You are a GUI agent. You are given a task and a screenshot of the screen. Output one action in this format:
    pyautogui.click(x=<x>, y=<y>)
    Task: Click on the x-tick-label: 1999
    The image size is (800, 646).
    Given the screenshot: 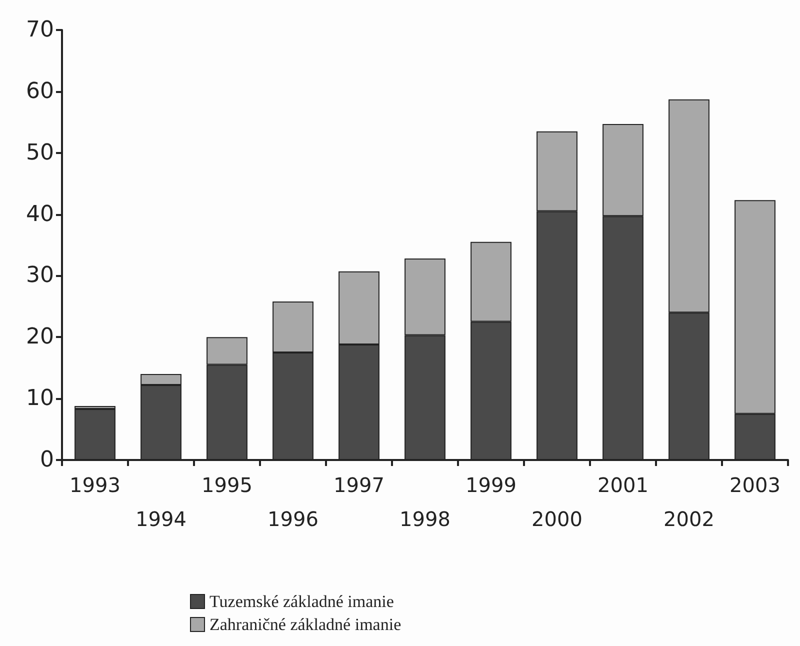 What is the action you would take?
    pyautogui.click(x=491, y=485)
    